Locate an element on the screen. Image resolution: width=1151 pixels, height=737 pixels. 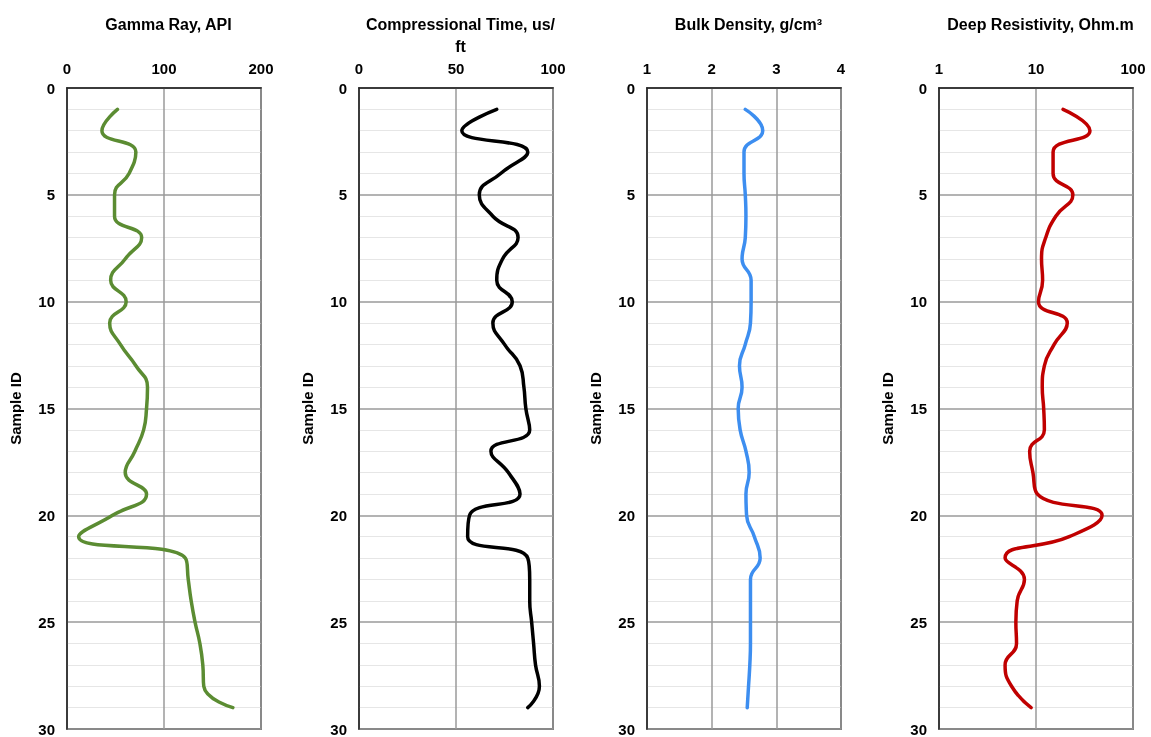
x-tick-label: 2 is located at coordinates (711, 68).